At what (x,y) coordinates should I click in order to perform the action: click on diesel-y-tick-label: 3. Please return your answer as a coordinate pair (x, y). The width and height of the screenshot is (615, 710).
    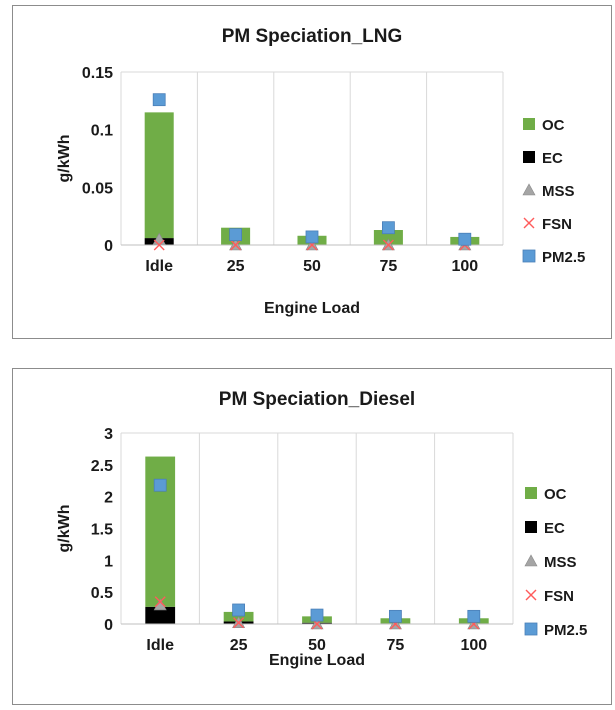
    Looking at the image, I should click on (108, 434).